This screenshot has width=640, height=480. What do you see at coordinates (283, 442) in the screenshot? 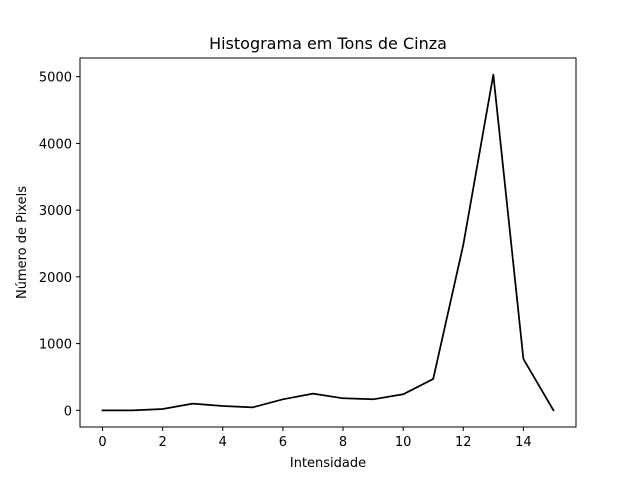
I see `x-tick-label: 6` at bounding box center [283, 442].